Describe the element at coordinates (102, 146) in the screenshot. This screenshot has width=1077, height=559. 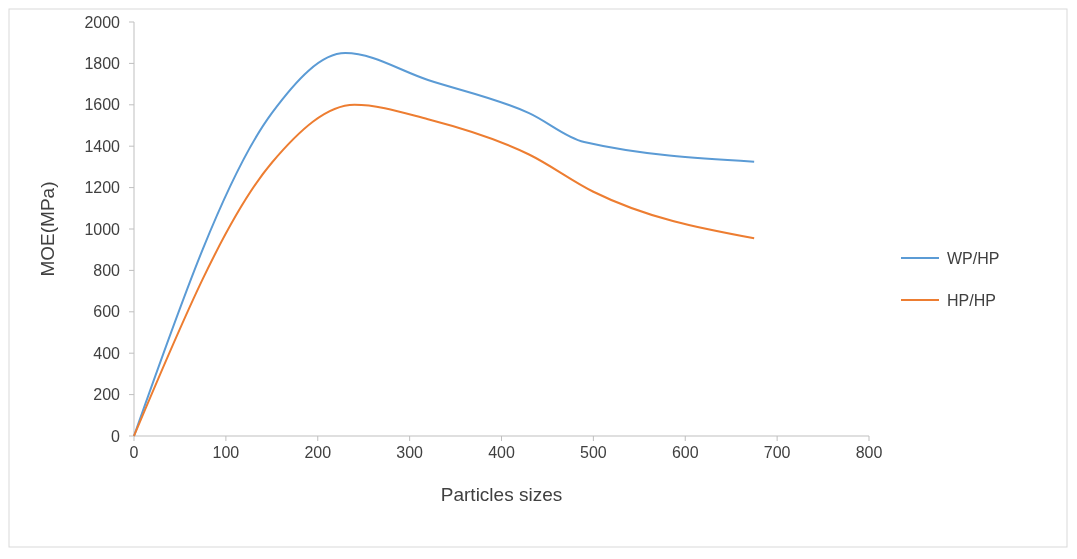
I see `y-tick-label: 1400` at that location.